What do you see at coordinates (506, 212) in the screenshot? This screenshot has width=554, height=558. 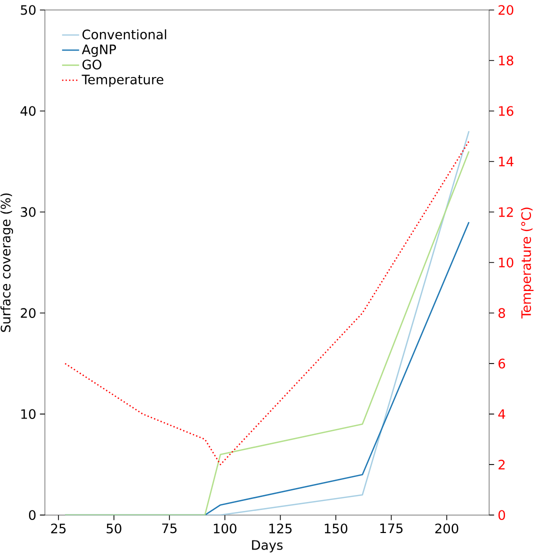 I see `y2-tick-label: 12` at bounding box center [506, 212].